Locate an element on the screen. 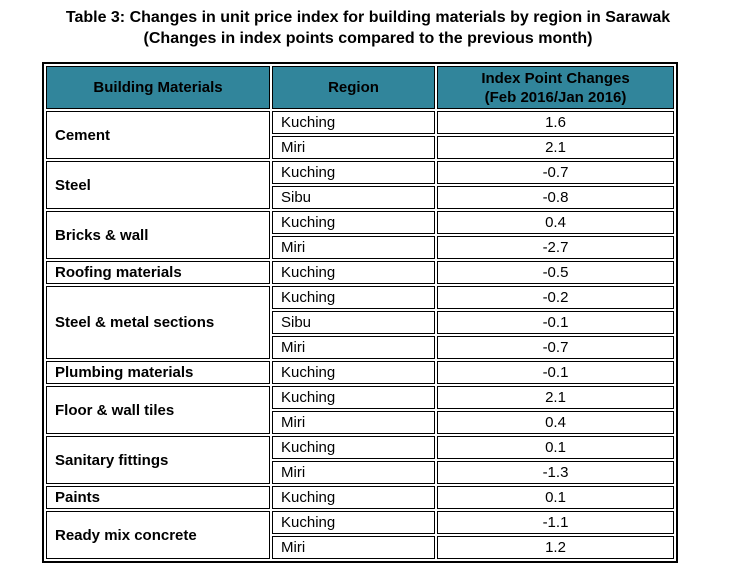 The width and height of the screenshot is (736, 581). header-index-point-changes: Index Point Changes (Feb 2016/Jan 2016) is located at coordinates (555, 87).